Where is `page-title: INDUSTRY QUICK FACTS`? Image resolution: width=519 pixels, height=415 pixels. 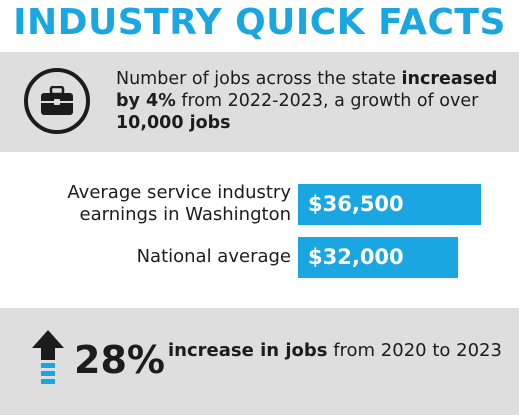
page-title: INDUSTRY QUICK FACTS is located at coordinates (259, 22).